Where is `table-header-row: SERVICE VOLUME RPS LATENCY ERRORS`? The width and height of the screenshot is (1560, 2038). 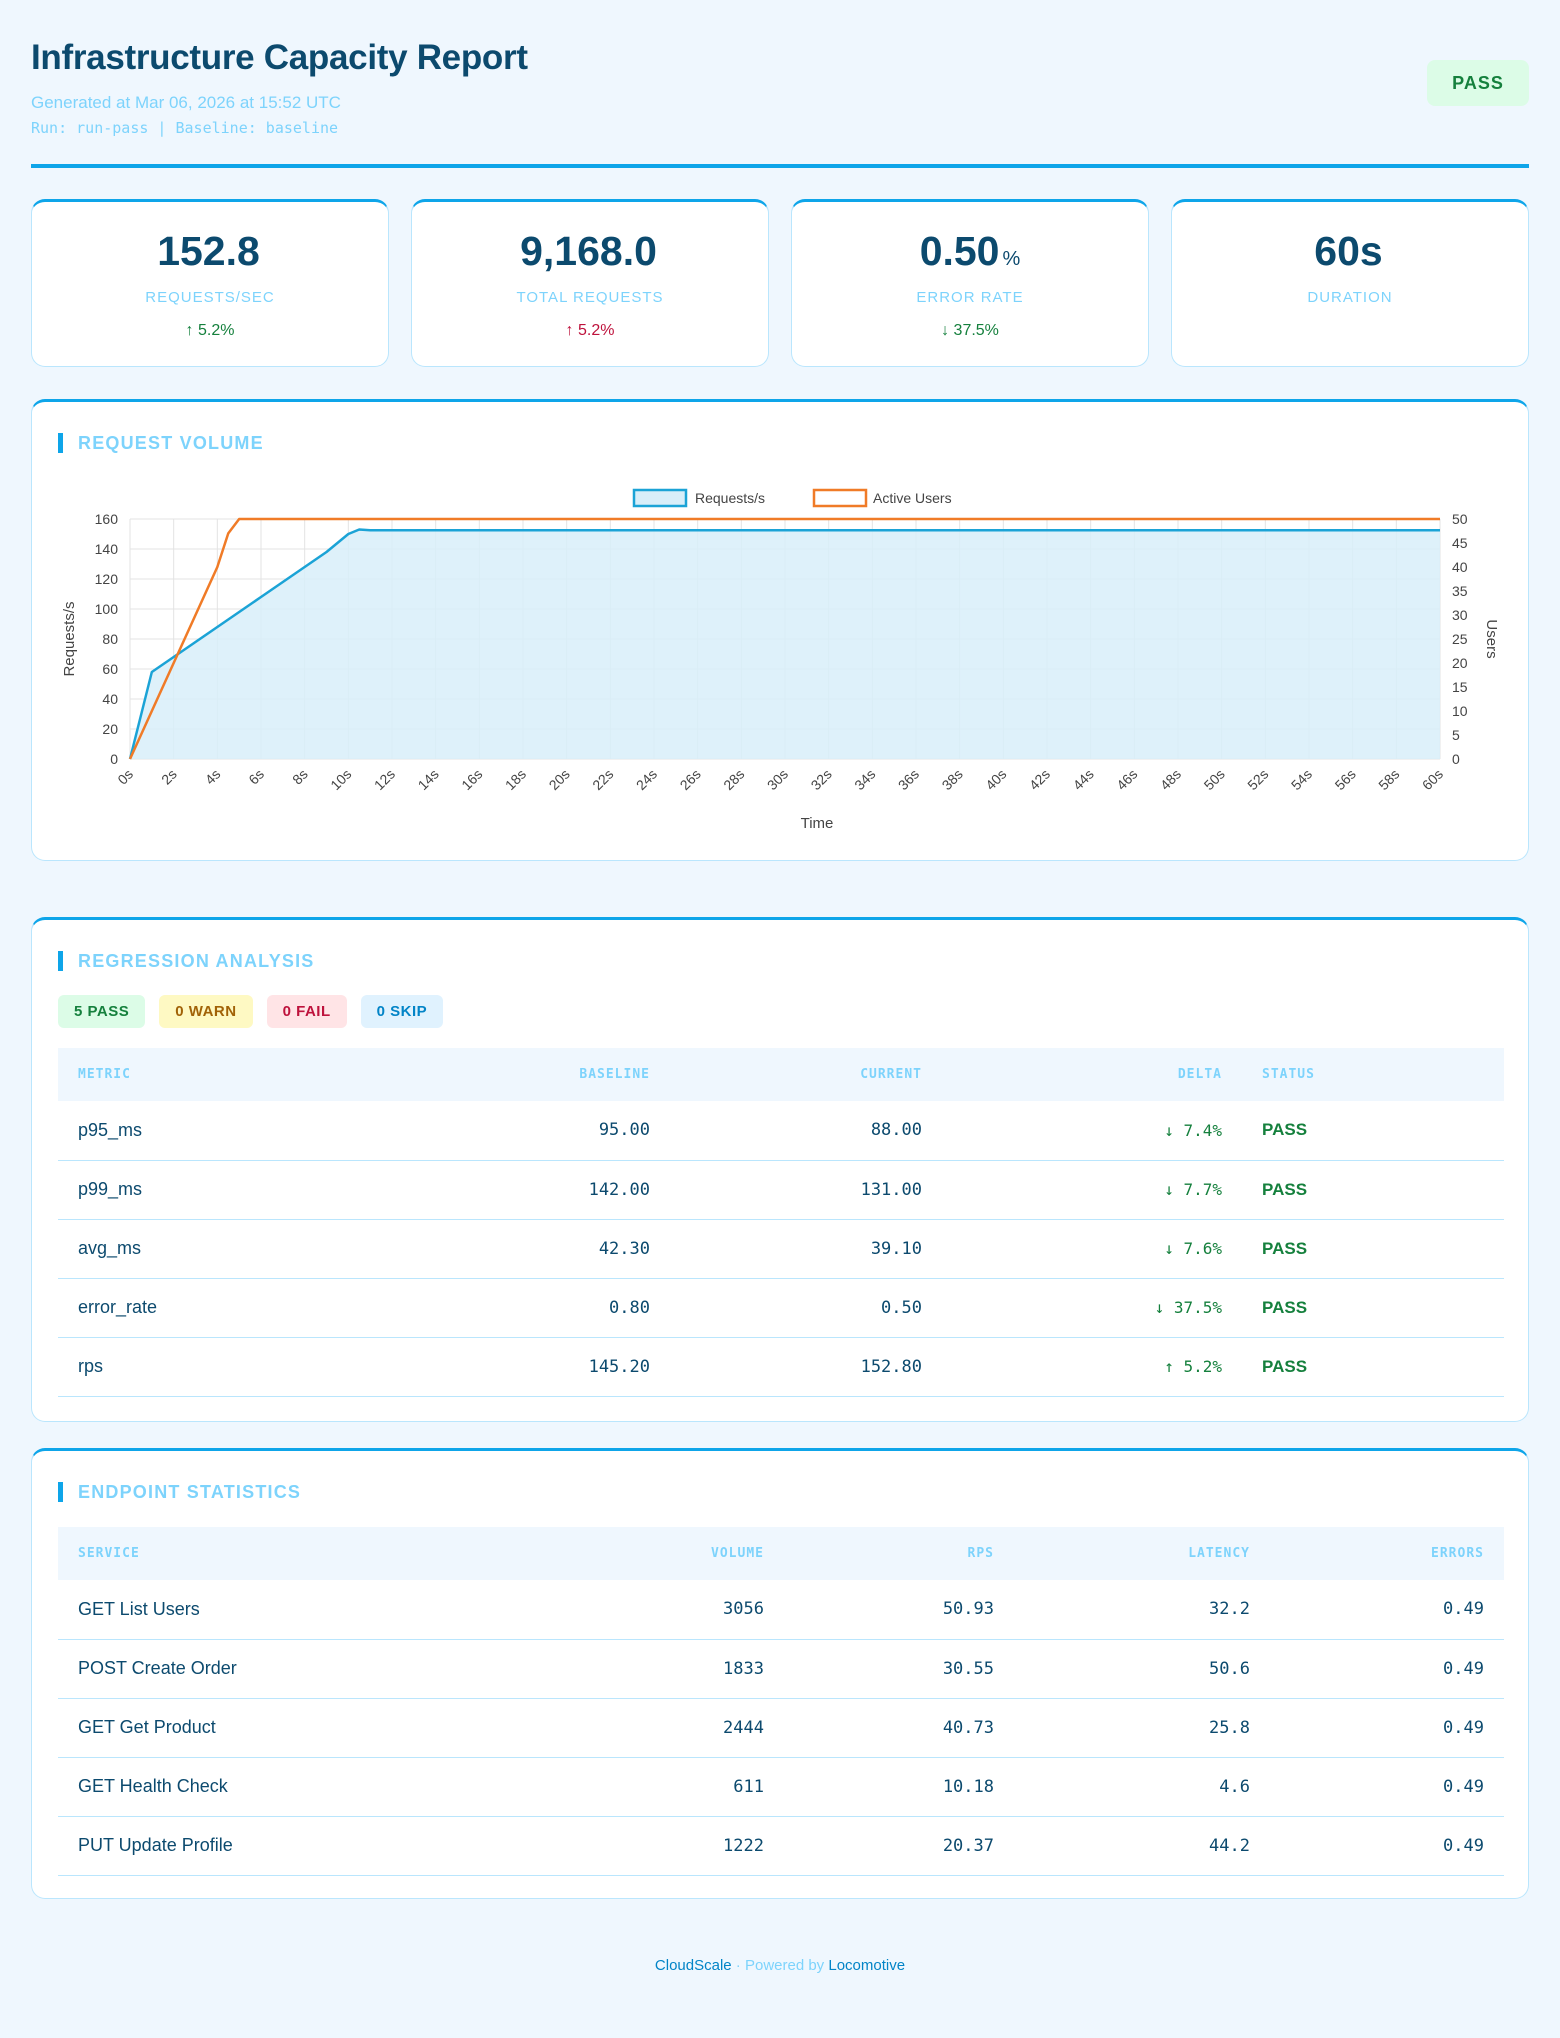
table-header-row: SERVICE VOLUME RPS LATENCY ERRORS is located at coordinates (781, 1553).